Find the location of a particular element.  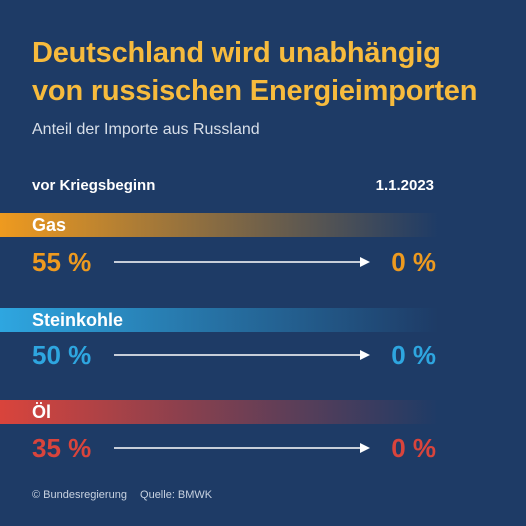

chart-subtitle: Anteil der Importe aus Russland is located at coordinates (146, 129).